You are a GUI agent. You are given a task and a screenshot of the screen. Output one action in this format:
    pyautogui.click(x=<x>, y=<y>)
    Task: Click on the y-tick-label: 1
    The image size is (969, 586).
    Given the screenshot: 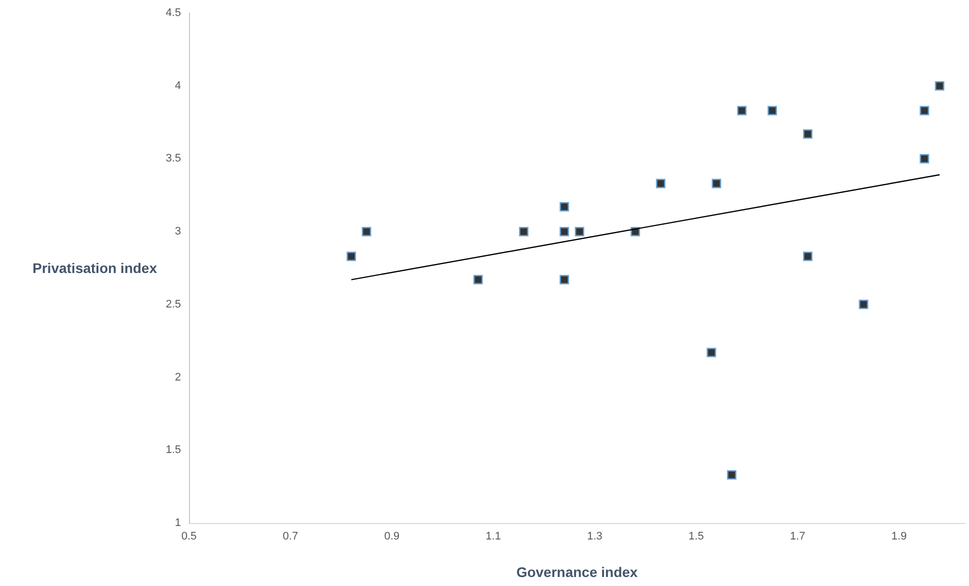 What is the action you would take?
    pyautogui.click(x=177, y=523)
    